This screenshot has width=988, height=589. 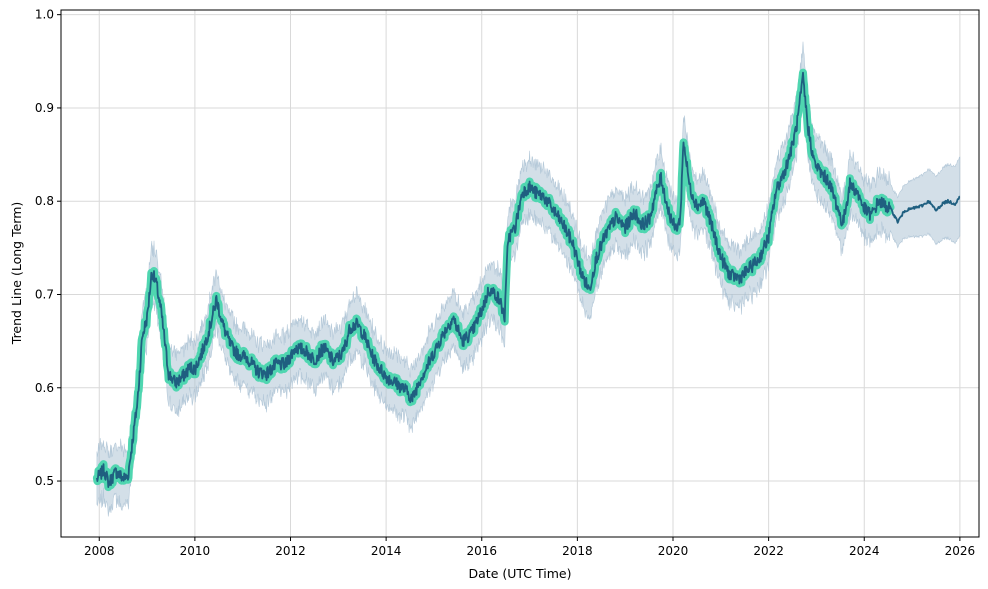 I want to click on y-tick-label: 0.5, so click(x=44, y=481).